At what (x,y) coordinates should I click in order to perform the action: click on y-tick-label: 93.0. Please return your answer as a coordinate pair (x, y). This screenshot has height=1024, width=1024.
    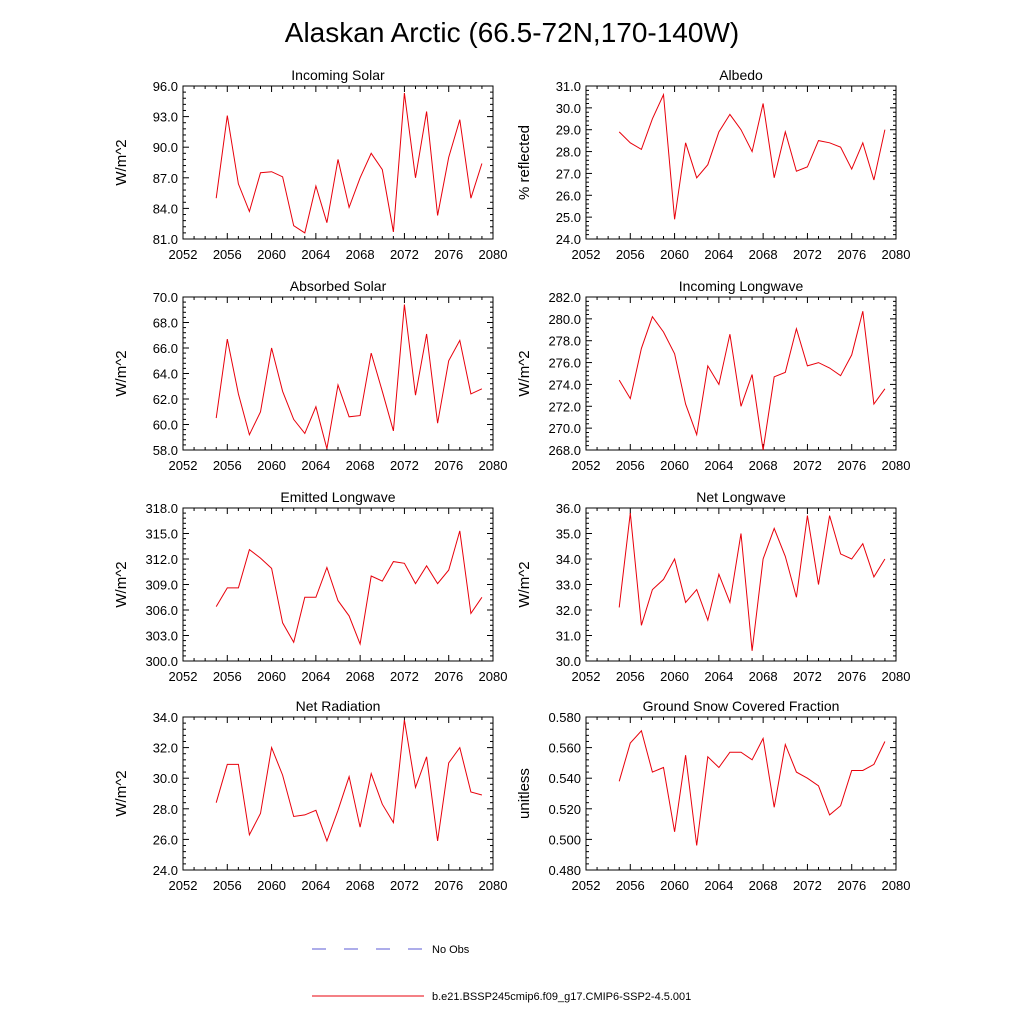
    Looking at the image, I should click on (165, 117).